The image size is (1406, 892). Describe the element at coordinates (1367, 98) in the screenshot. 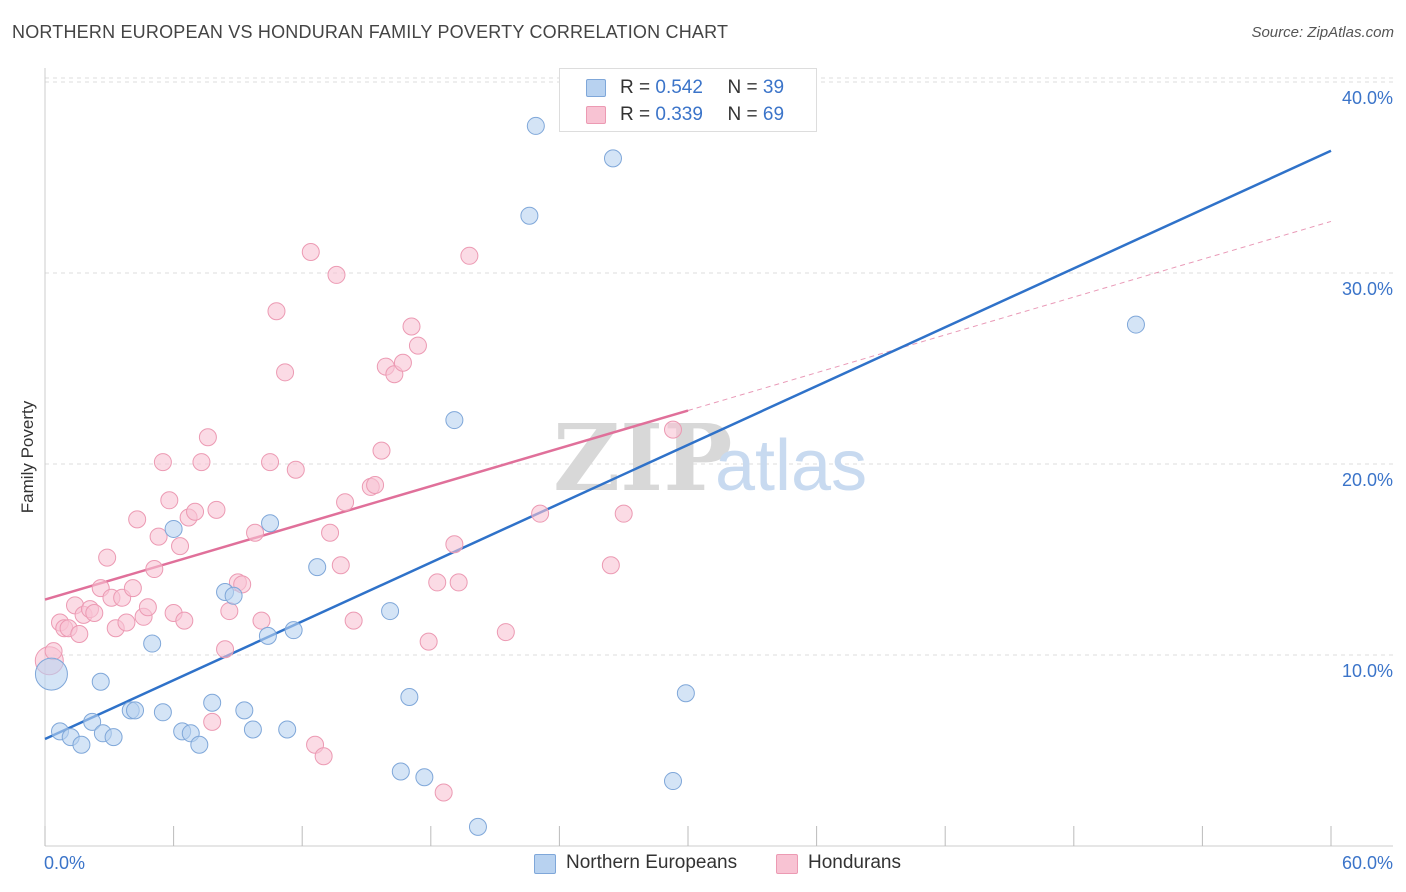

I see `y-tick-label: 40.0%` at that location.